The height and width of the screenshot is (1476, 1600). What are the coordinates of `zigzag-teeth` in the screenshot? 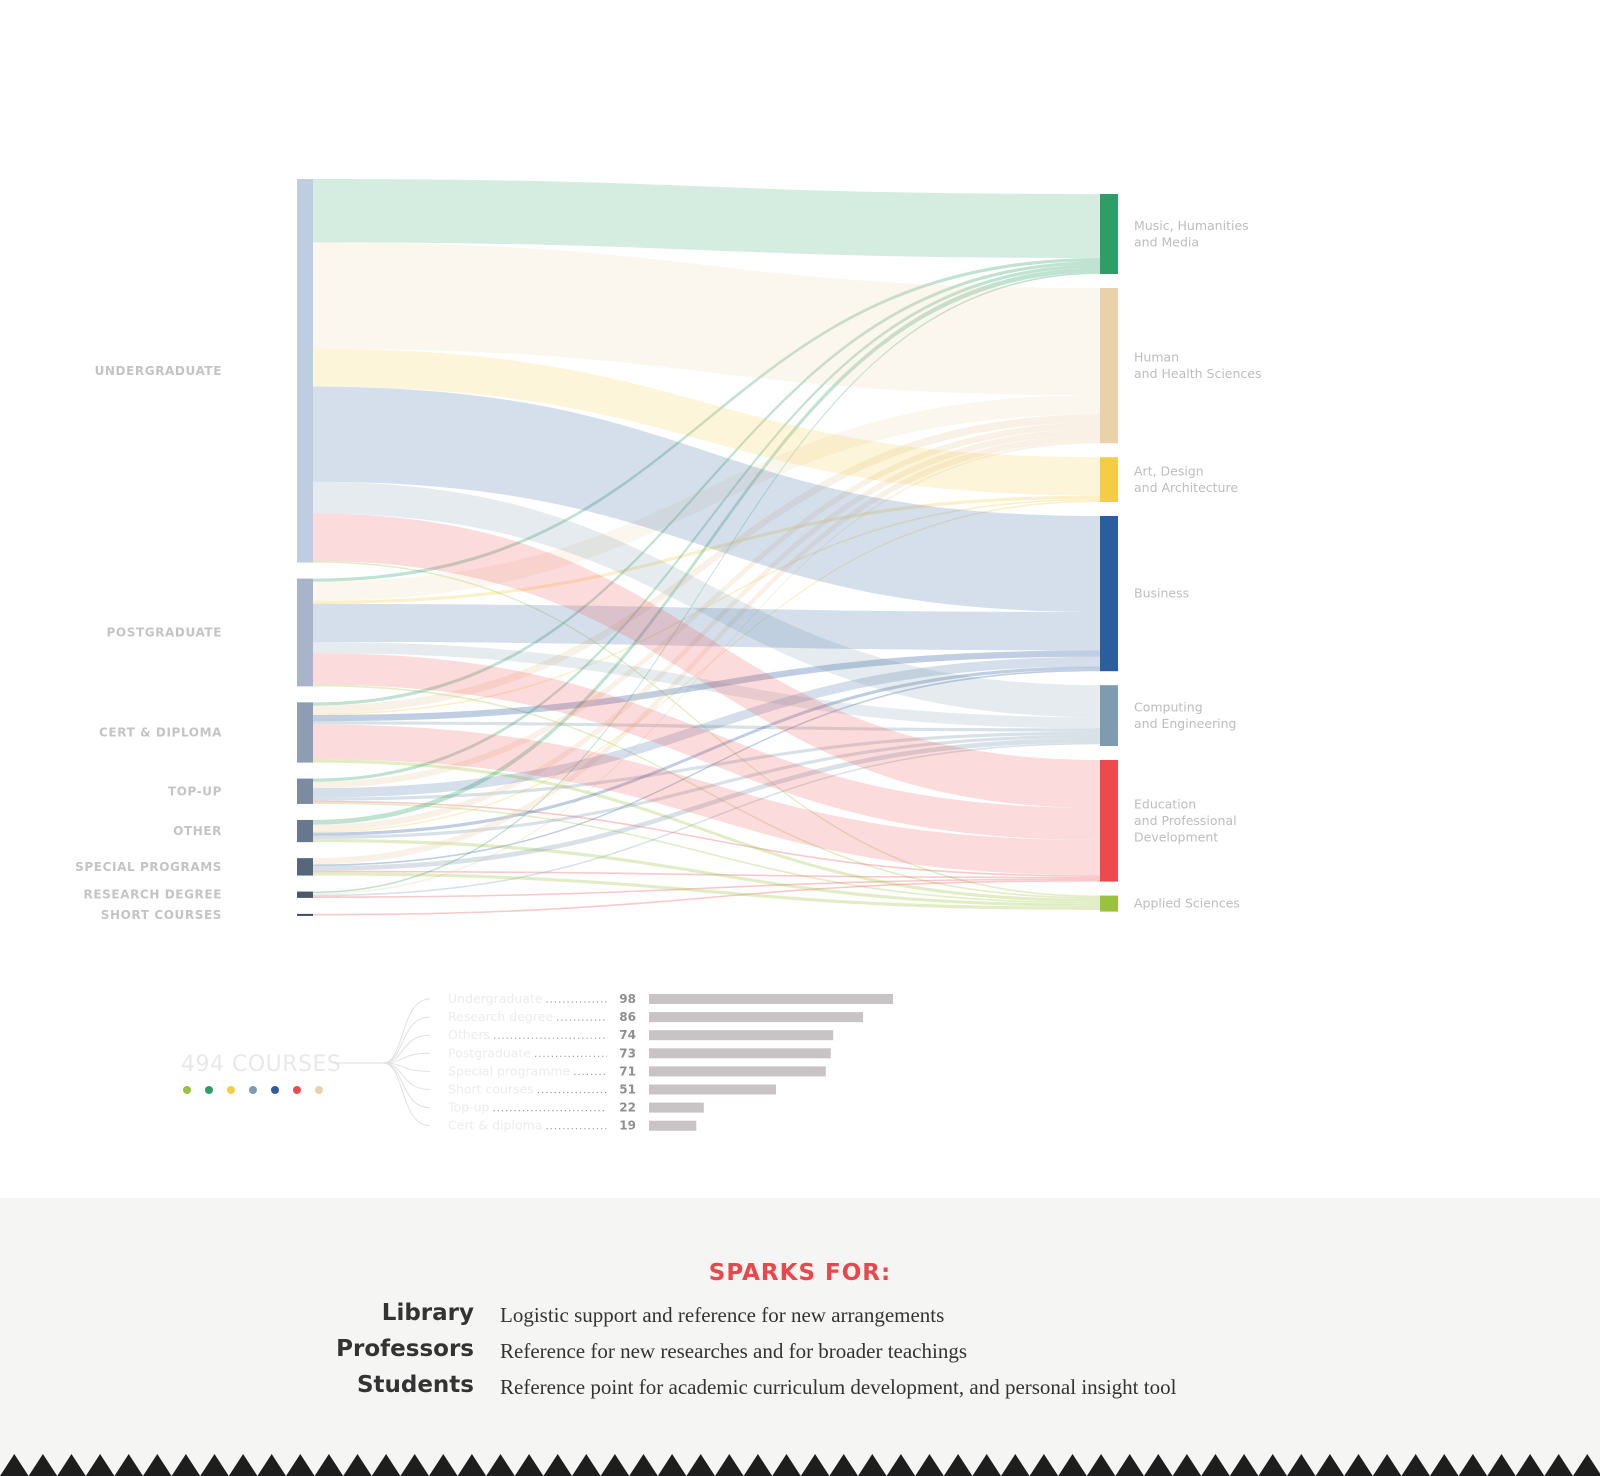 It's located at (800, 1465).